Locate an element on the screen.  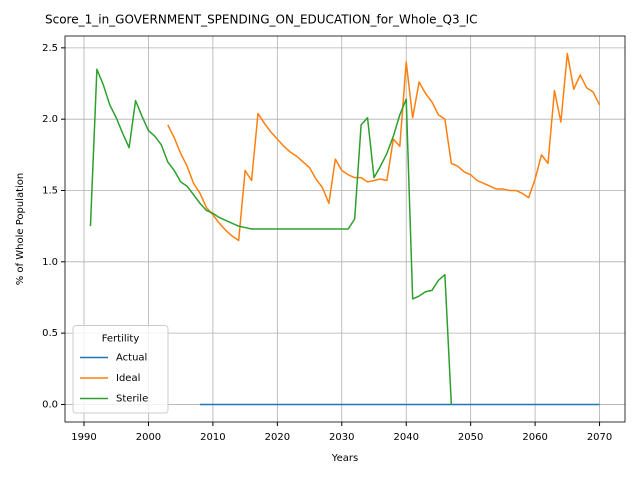
x-tick-label: 1990 is located at coordinates (83, 437).